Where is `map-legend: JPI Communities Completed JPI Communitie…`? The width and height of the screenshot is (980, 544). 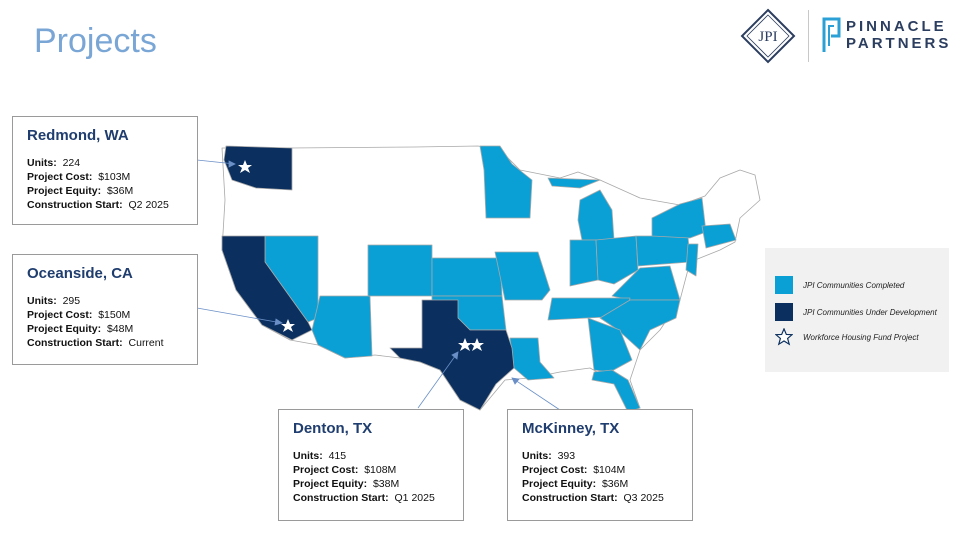 map-legend: JPI Communities Completed JPI Communitie… is located at coordinates (857, 310).